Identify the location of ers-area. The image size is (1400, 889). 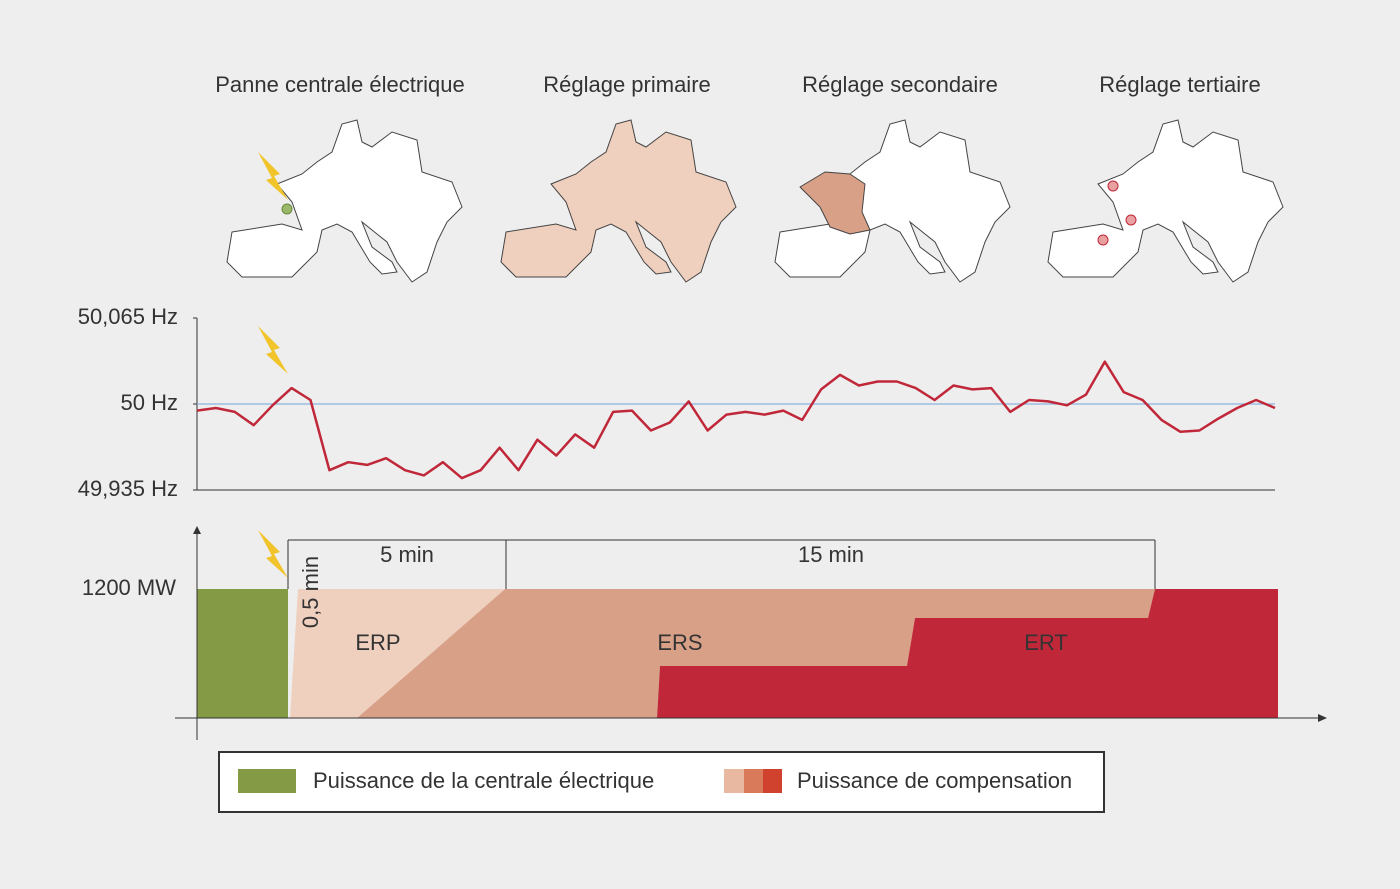
(756, 653).